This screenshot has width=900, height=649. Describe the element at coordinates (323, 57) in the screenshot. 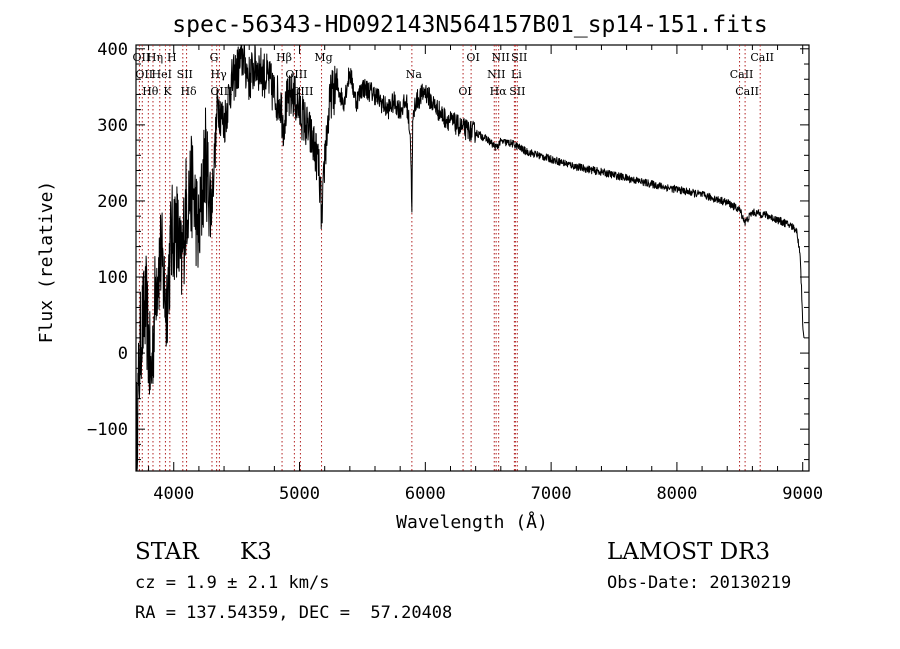

I see `line-marker-label: Mg` at that location.